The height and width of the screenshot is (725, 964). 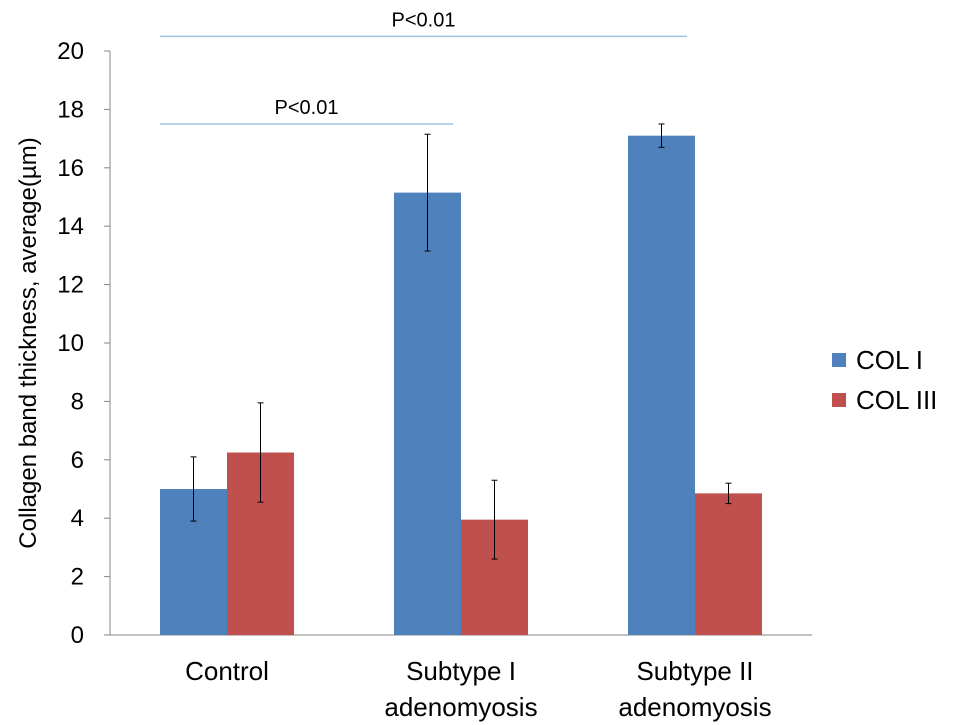 I want to click on y-tick-label: 4, so click(x=77, y=518).